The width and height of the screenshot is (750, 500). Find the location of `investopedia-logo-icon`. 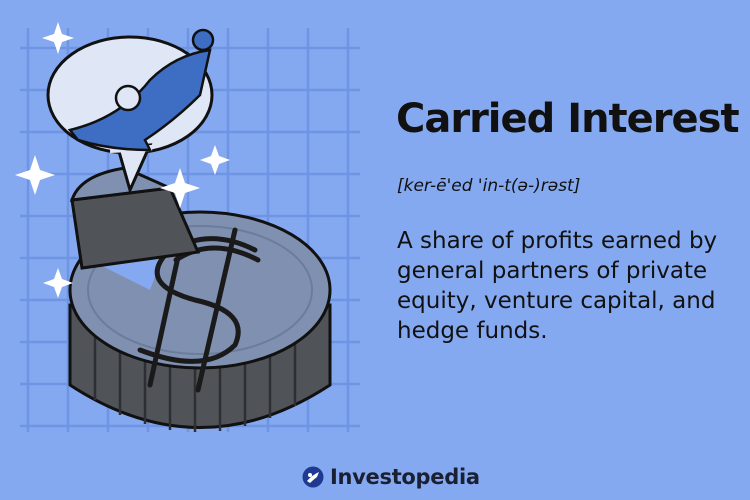

investopedia-logo-icon is located at coordinates (313, 477).